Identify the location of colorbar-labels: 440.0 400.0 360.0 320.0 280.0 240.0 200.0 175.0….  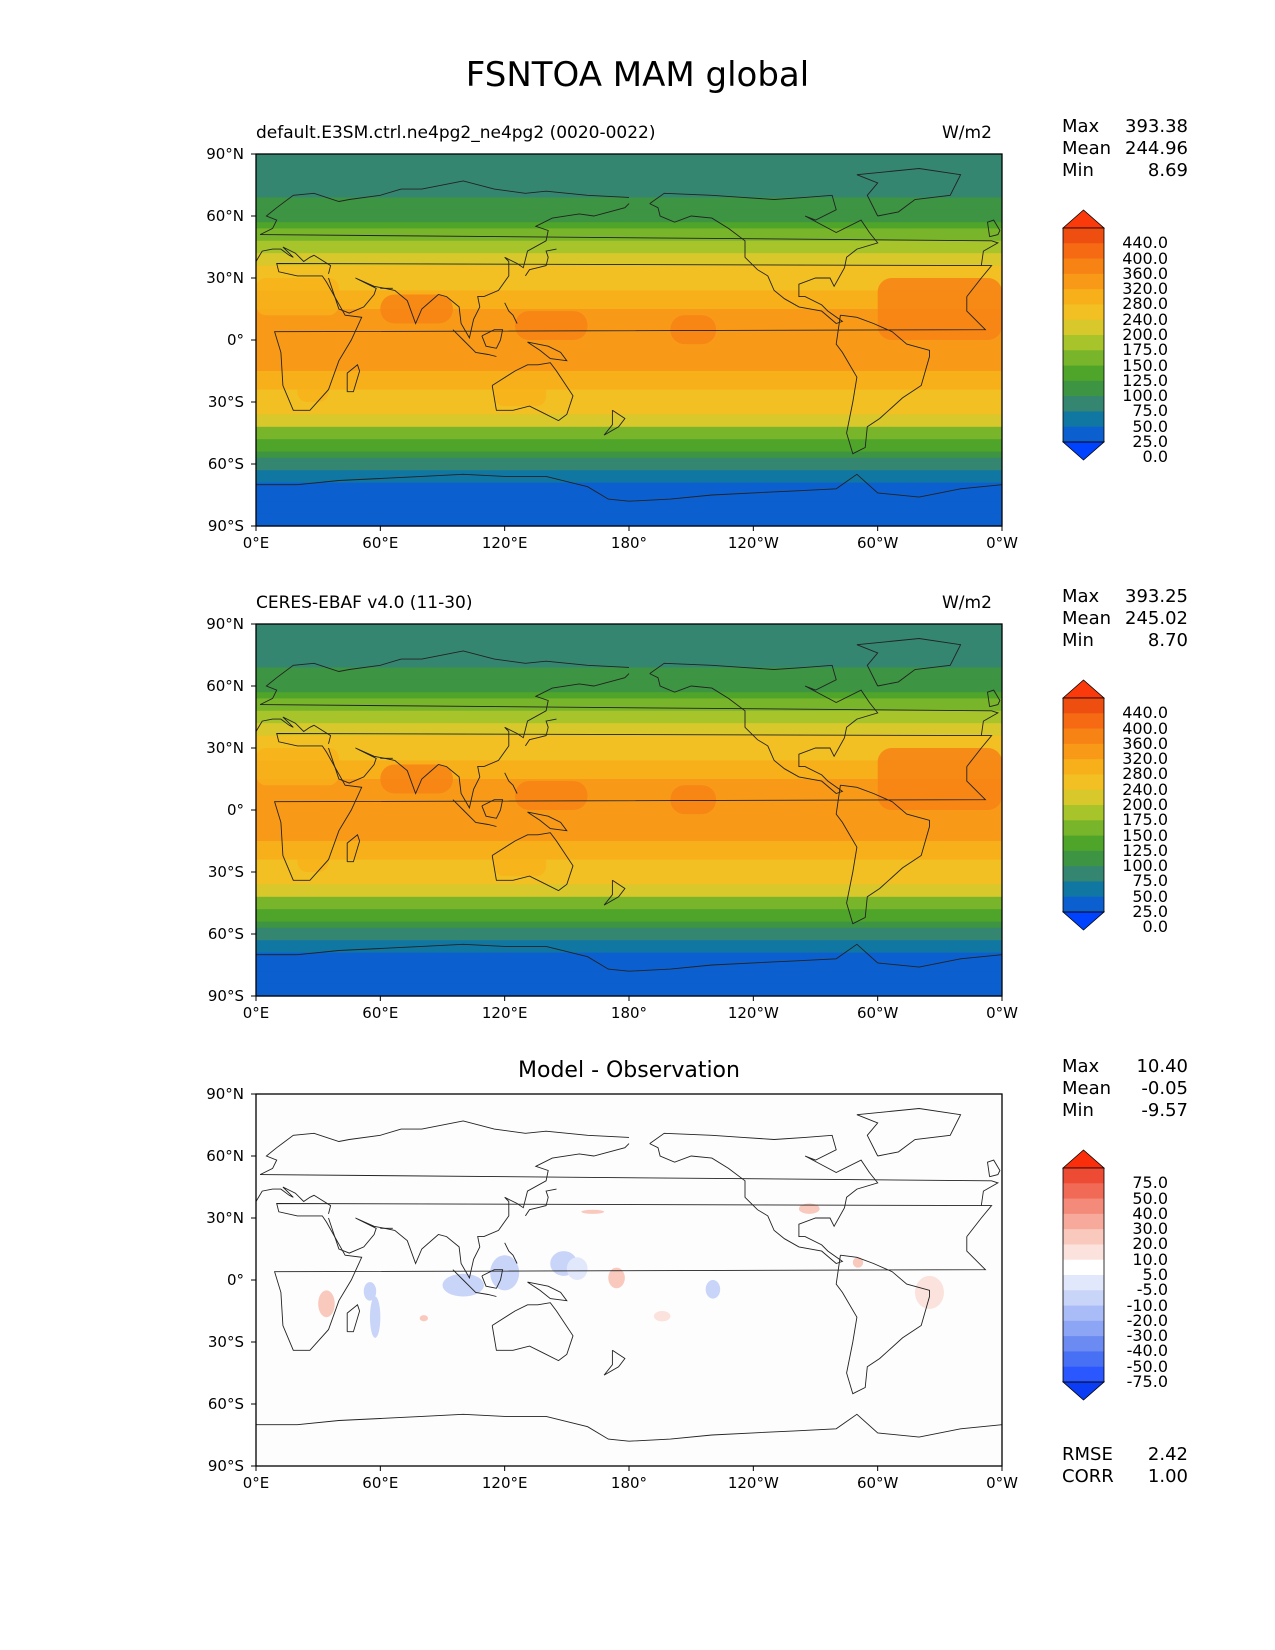
(1139, 813).